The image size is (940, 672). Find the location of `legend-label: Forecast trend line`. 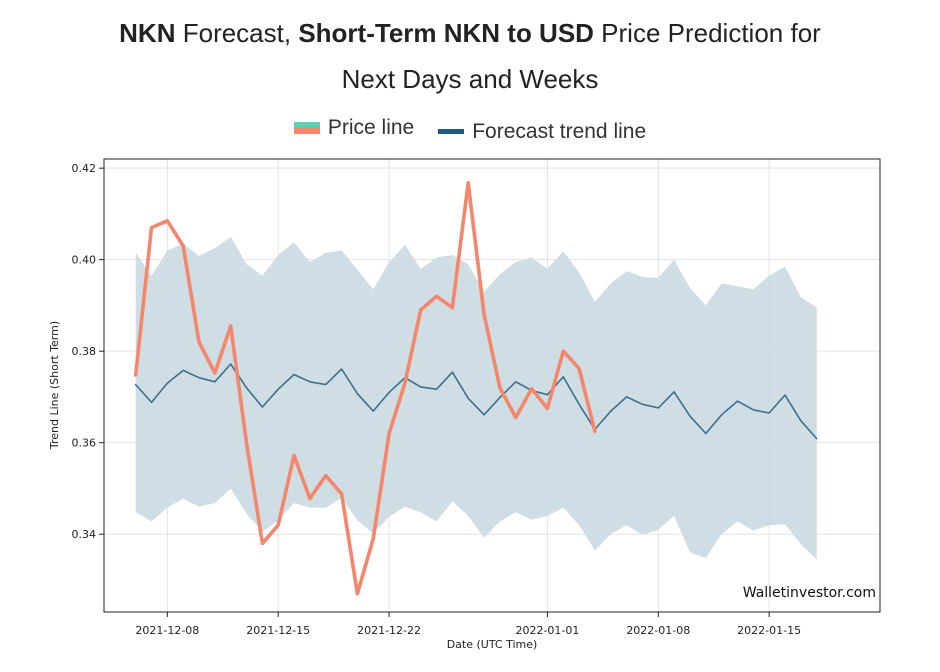

legend-label: Forecast trend line is located at coordinates (559, 131).